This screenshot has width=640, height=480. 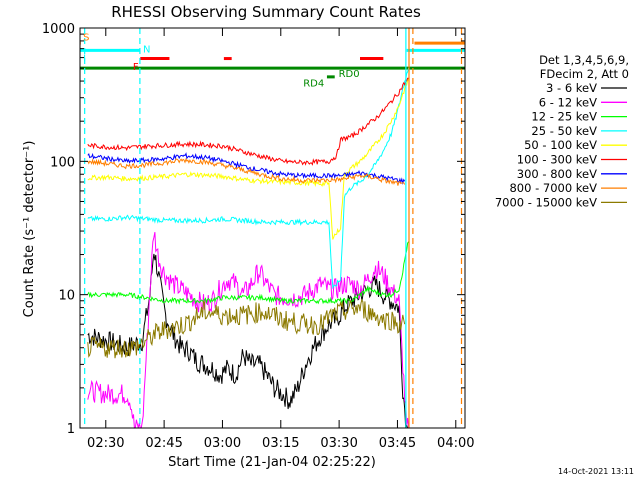 What do you see at coordinates (272, 462) in the screenshot?
I see `x-axis-label: Start Time (21-Jan-04 02:25:22)` at bounding box center [272, 462].